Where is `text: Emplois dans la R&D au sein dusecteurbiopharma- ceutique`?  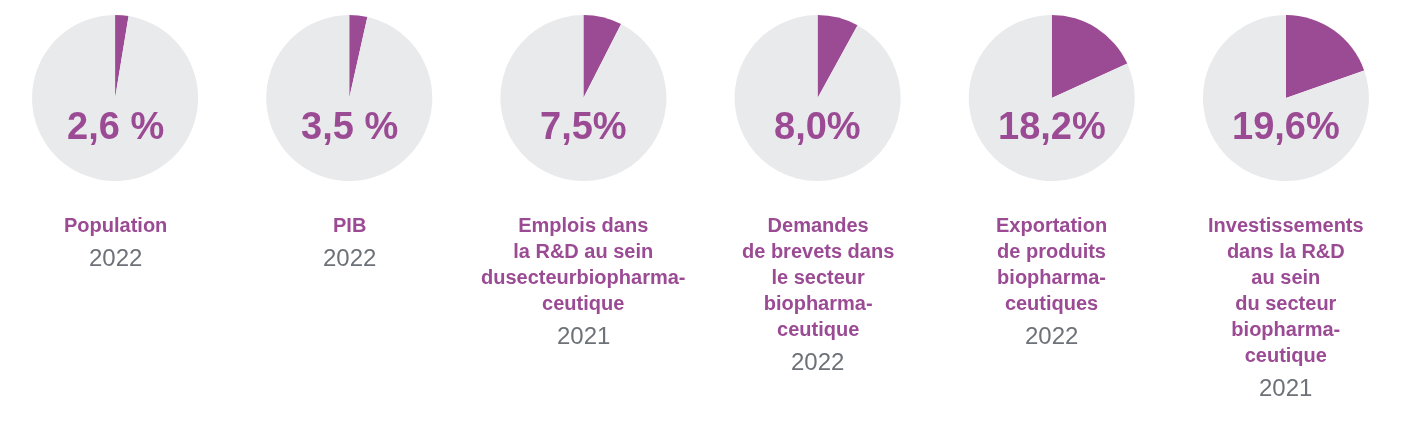 text: Emplois dans la R&D au sein dusecteurbiopharma- ceutique is located at coordinates (583, 264).